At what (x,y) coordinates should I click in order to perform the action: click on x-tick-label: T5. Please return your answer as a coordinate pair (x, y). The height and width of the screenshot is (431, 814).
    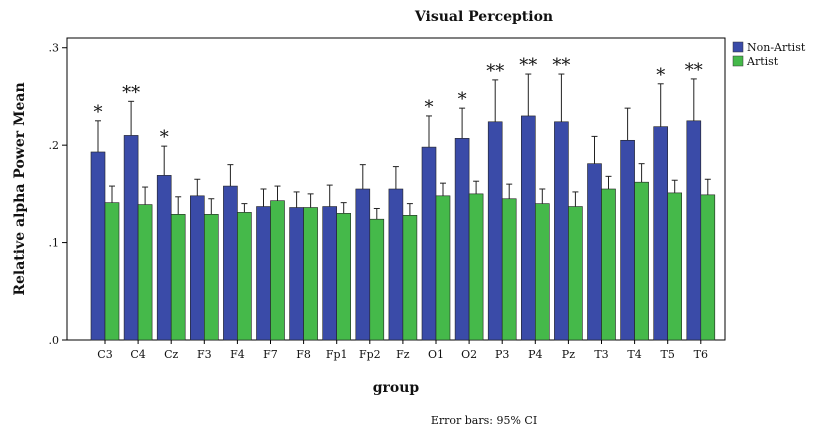
    Looking at the image, I should click on (668, 354).